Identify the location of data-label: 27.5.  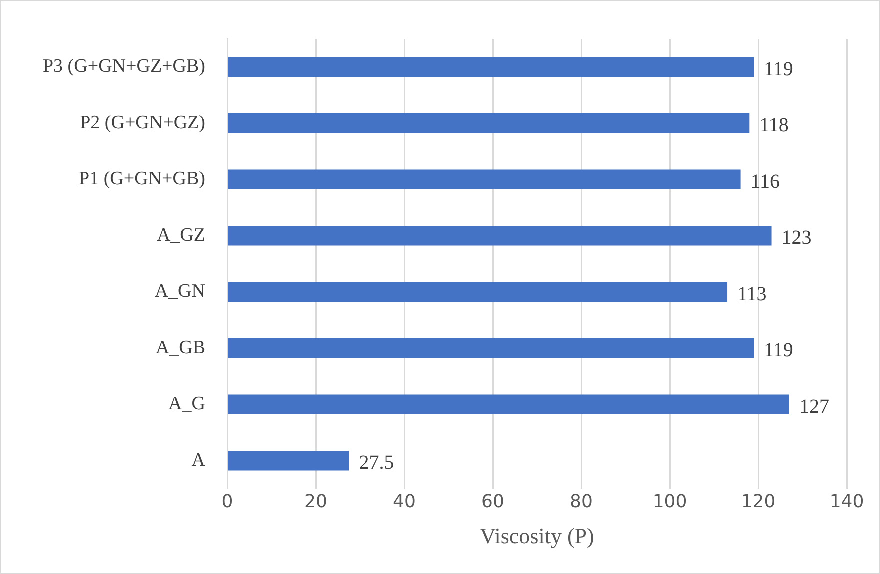
(376, 463).